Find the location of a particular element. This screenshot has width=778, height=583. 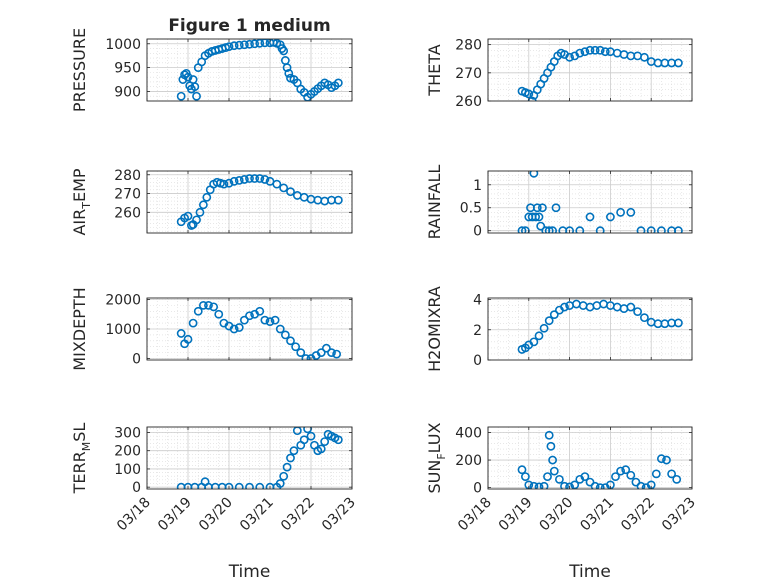

y-tick-label: 260 is located at coordinates (127, 213).